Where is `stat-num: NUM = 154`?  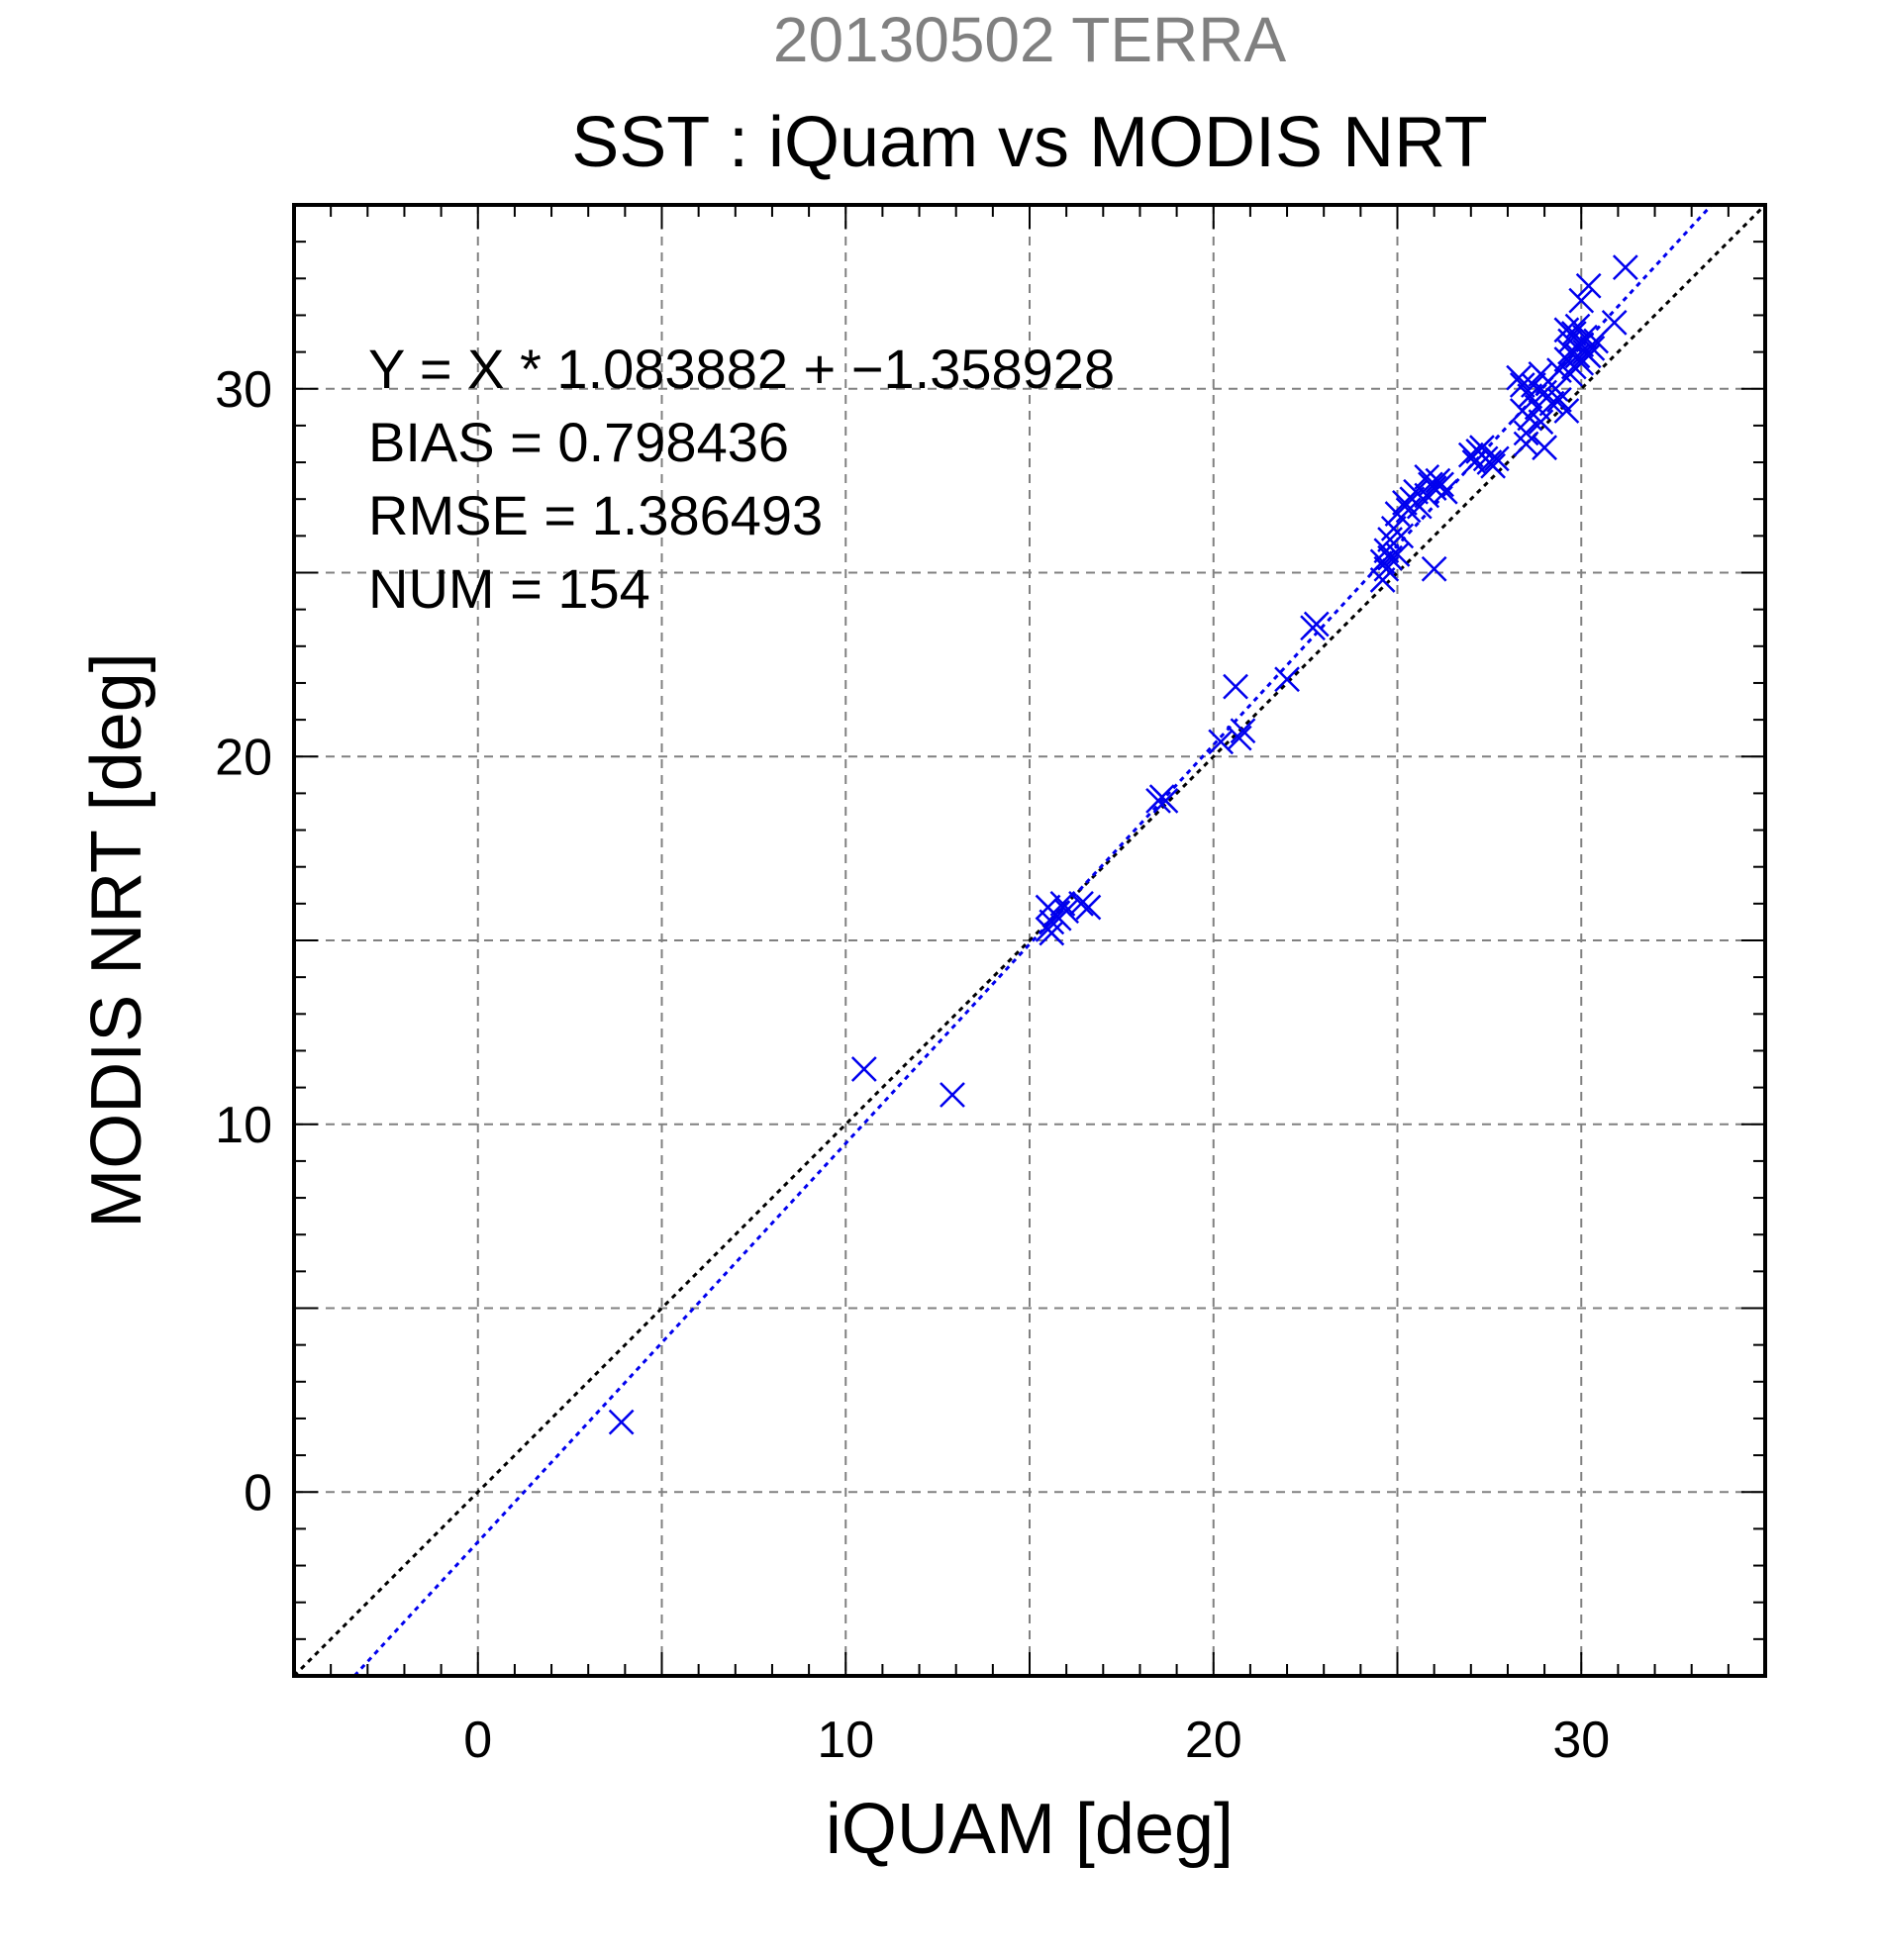
stat-num: NUM = 154 is located at coordinates (509, 588).